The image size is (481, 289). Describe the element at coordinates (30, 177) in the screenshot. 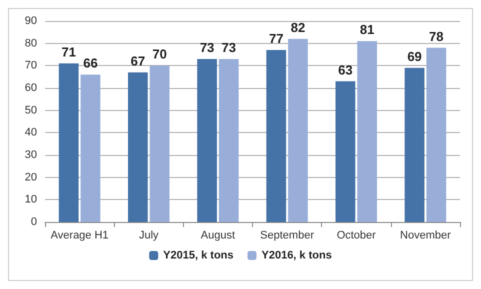

I see `y-tick-label: 20` at that location.